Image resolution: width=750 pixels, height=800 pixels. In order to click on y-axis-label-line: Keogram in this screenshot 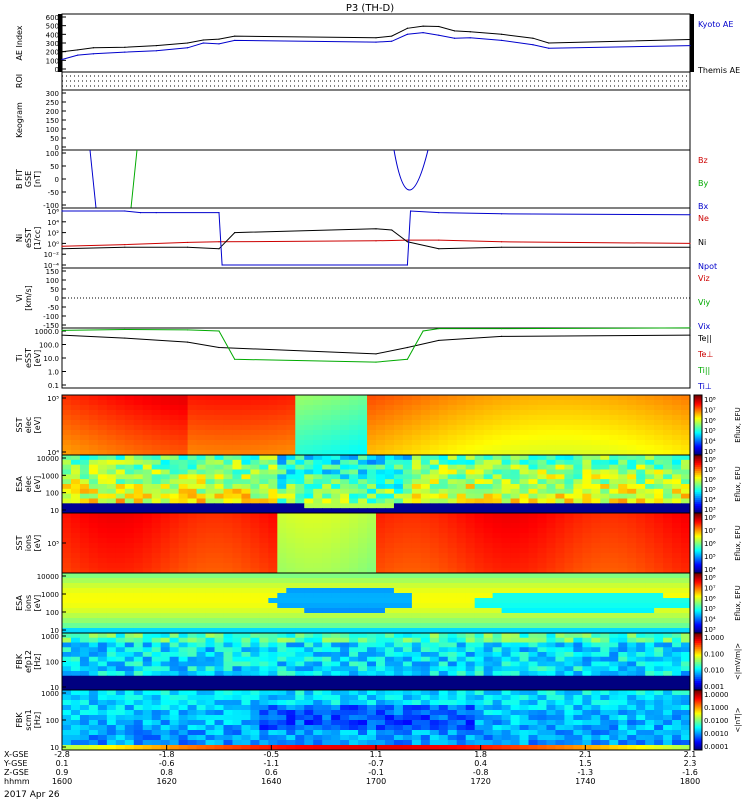, I will do `click(19, 120)`.